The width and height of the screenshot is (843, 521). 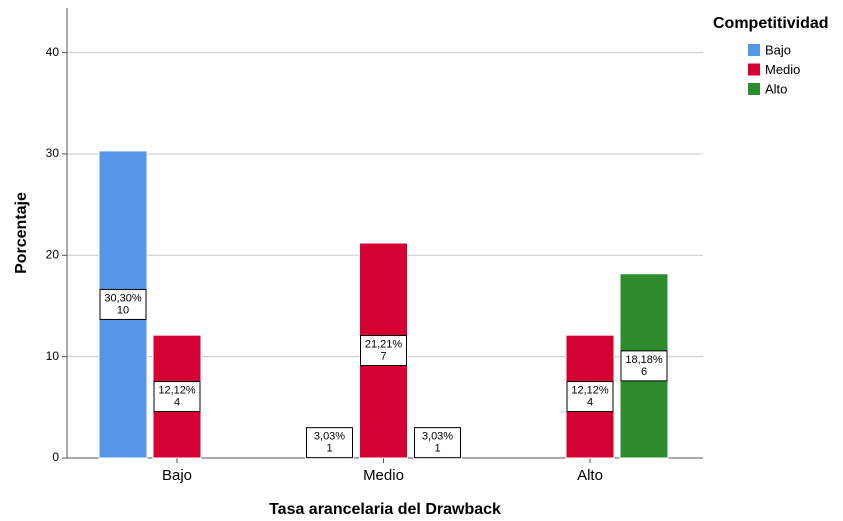 I want to click on data-label-count: 6, so click(x=644, y=372).